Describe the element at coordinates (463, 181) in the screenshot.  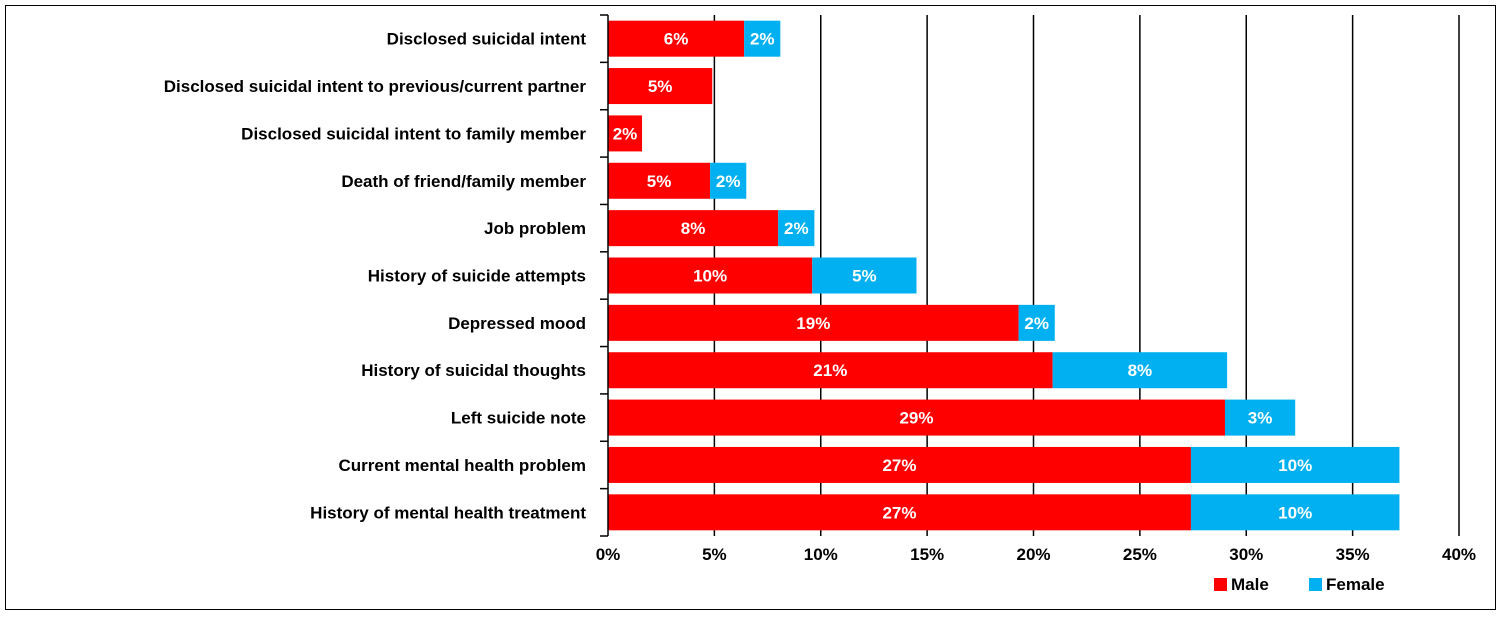
I see `category-label: Death of friend/family member` at that location.